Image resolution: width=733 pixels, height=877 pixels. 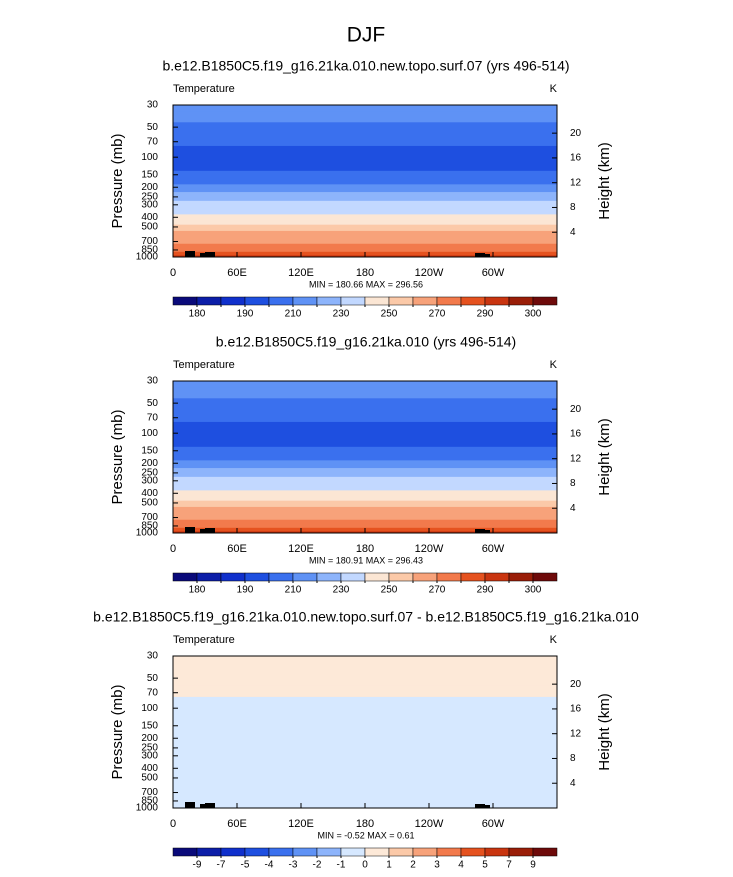 What do you see at coordinates (573, 483) in the screenshot?
I see `y2-tick-label: 8` at bounding box center [573, 483].